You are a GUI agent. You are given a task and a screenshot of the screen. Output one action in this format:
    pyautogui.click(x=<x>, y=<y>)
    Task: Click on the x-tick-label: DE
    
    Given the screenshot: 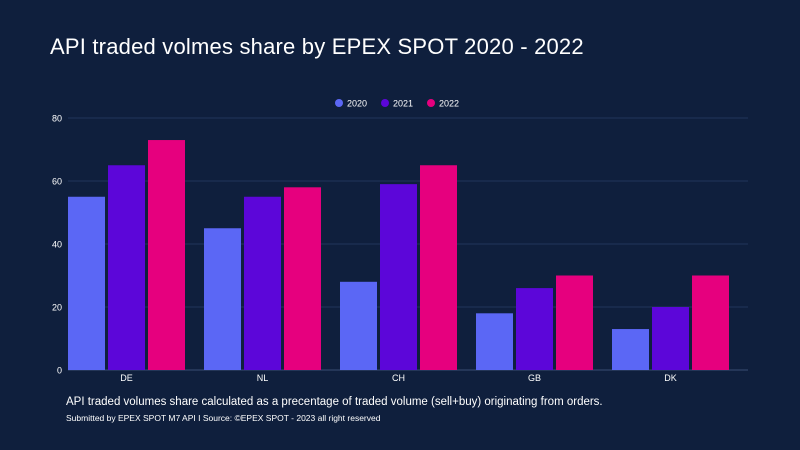 What is the action you would take?
    pyautogui.click(x=126, y=378)
    